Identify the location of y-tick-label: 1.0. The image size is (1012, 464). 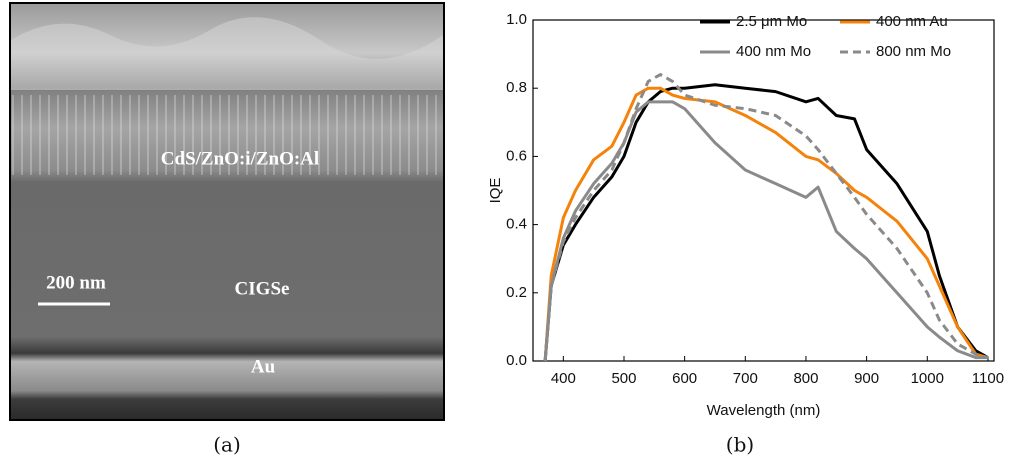
(516, 19).